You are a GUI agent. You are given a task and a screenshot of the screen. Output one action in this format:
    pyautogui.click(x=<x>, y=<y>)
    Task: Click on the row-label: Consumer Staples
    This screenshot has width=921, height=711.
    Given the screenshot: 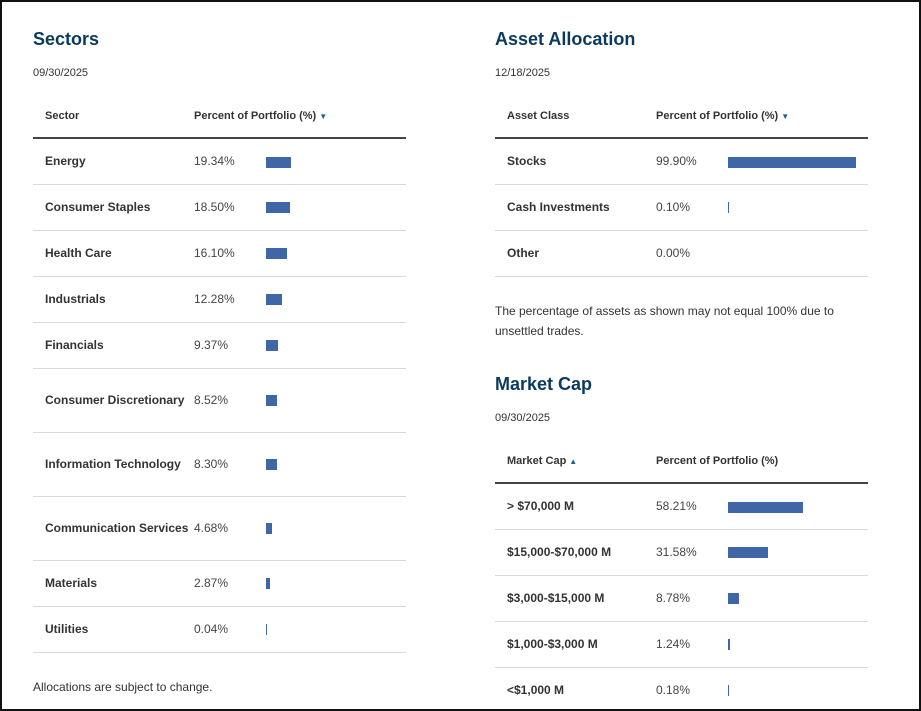 What is the action you would take?
    pyautogui.click(x=113, y=207)
    